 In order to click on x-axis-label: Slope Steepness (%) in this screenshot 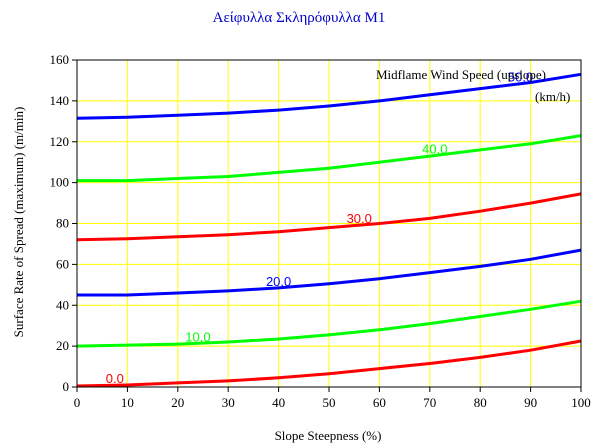, I will do `click(328, 435)`.